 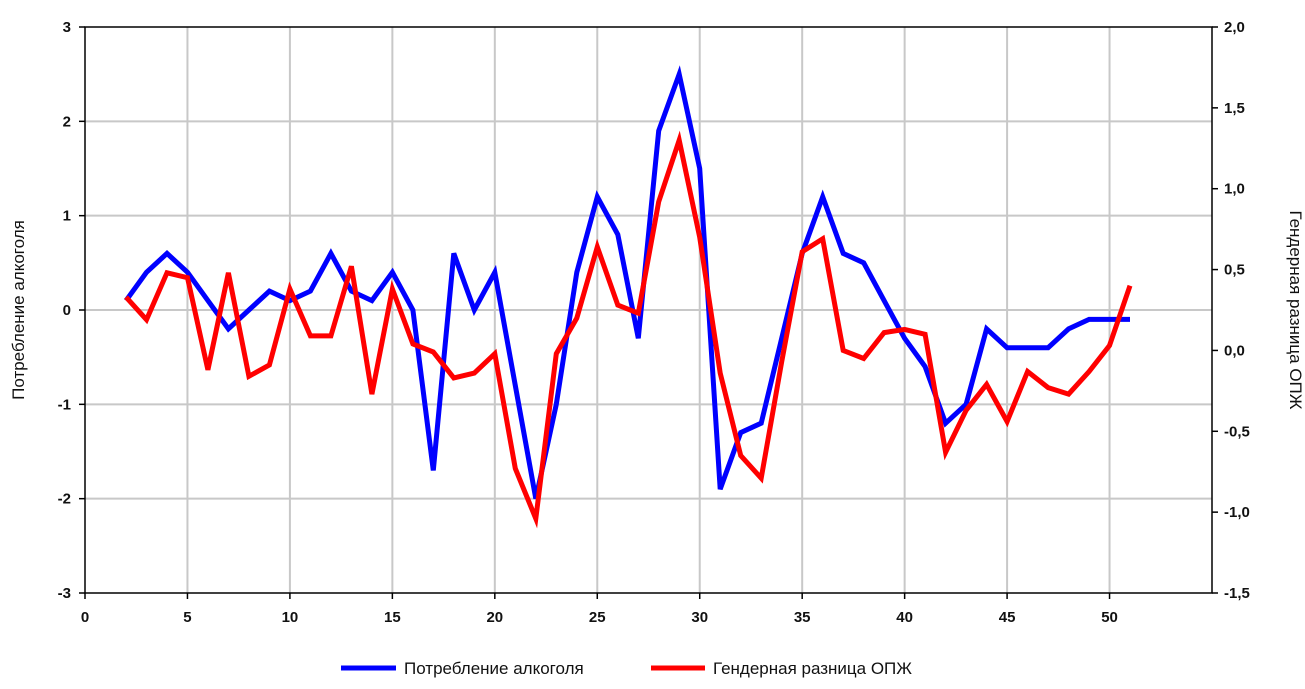 I want to click on left-axis-title: Потребление алкоголя, so click(x=18, y=310).